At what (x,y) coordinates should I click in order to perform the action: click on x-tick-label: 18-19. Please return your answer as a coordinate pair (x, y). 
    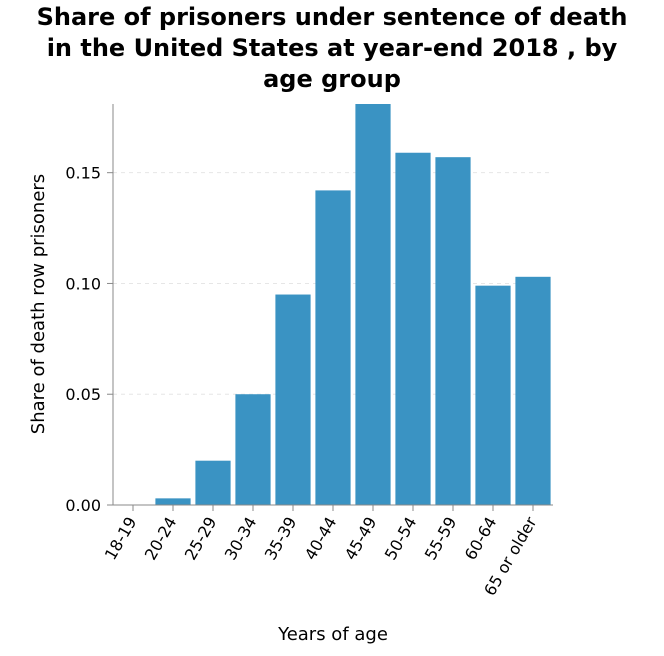
    Looking at the image, I should click on (121, 539).